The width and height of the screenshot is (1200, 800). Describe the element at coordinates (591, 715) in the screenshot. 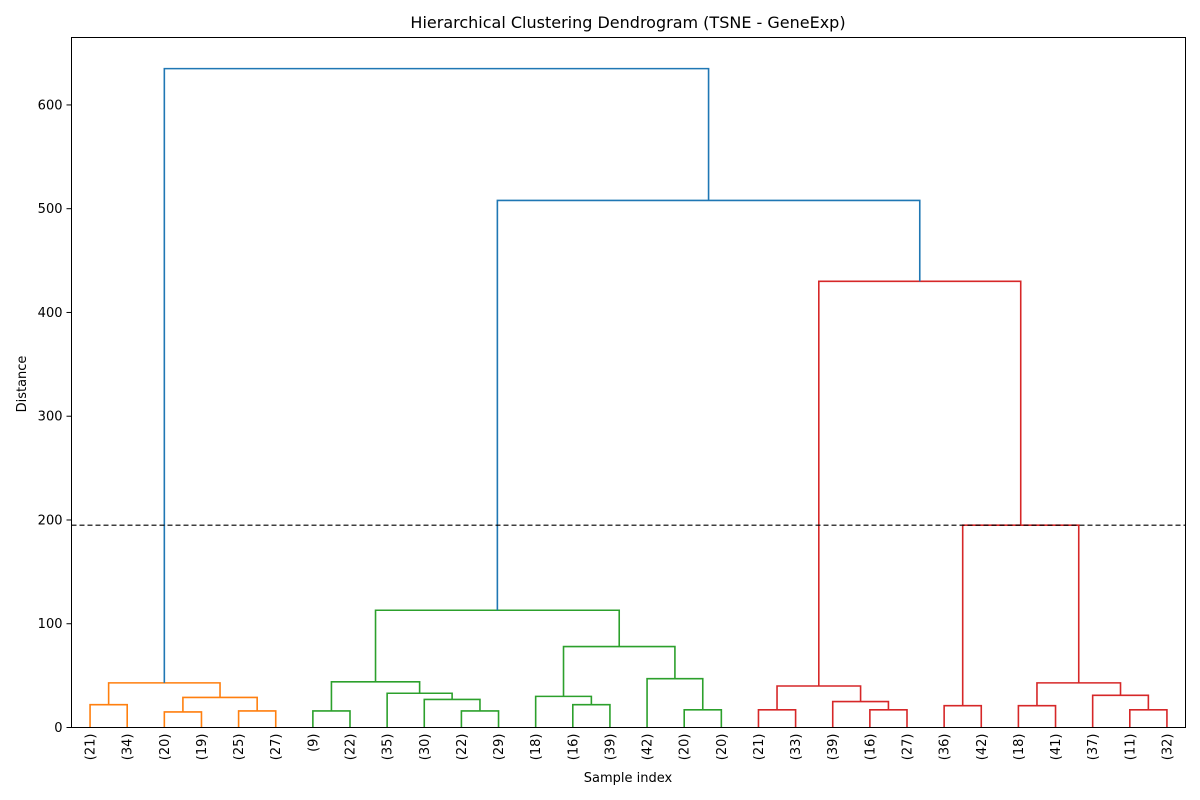

I see `link-g6` at that location.